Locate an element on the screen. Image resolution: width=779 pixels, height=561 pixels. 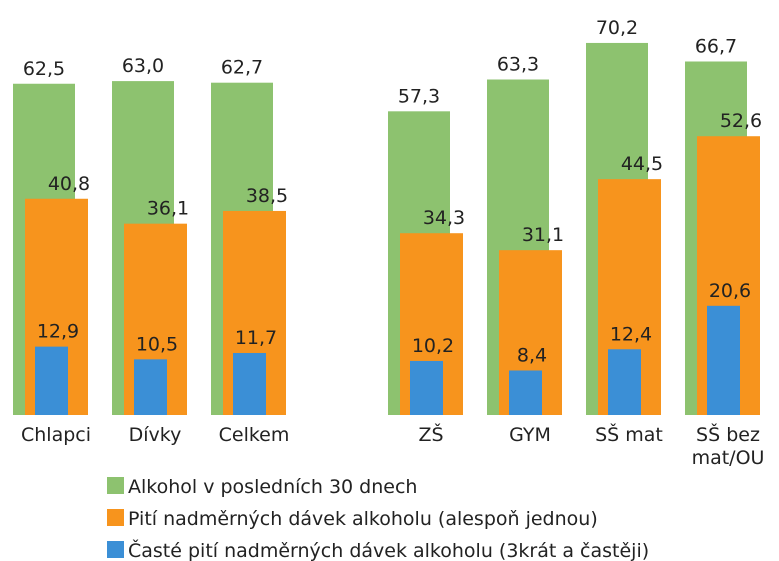
value-label: 34,3 is located at coordinates (444, 218).